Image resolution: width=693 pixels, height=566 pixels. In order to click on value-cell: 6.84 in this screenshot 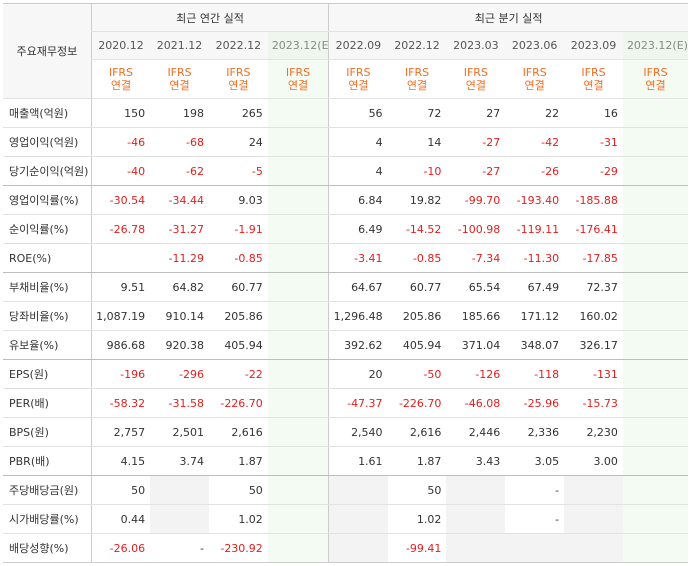, I will do `click(358, 200)`.